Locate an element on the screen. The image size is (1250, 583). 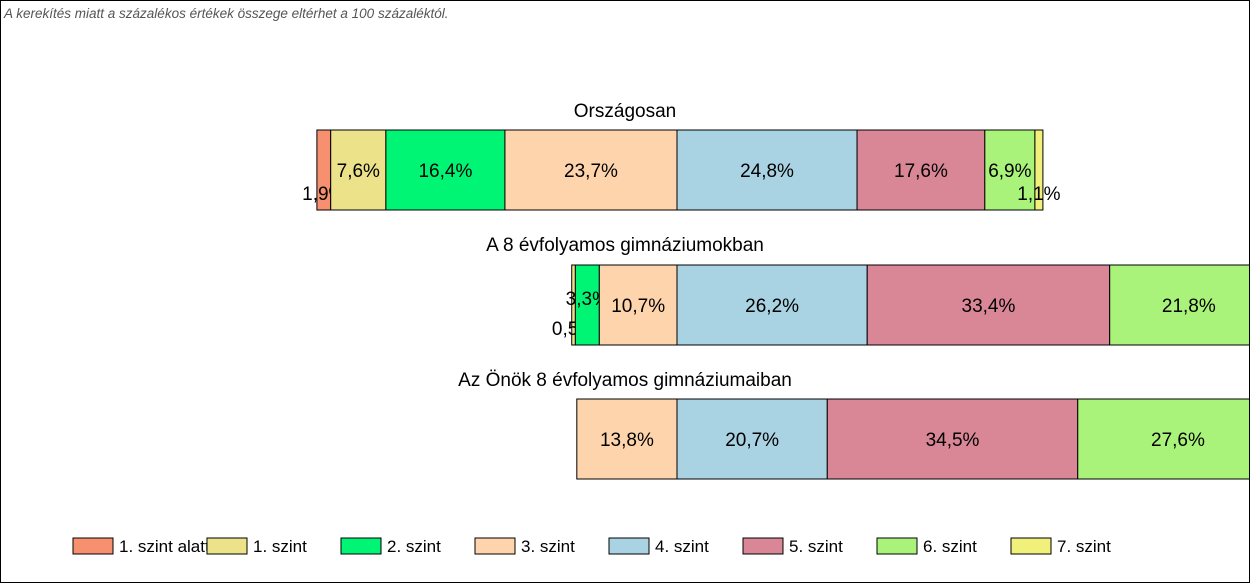
segment-value-label: 10,7% is located at coordinates (638, 306).